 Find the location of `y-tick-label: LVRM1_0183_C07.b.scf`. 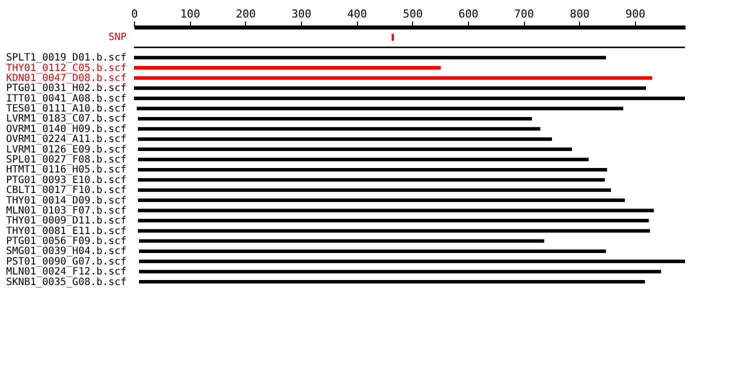

y-tick-label: LVRM1_0183_C07.b.scf is located at coordinates (66, 119).